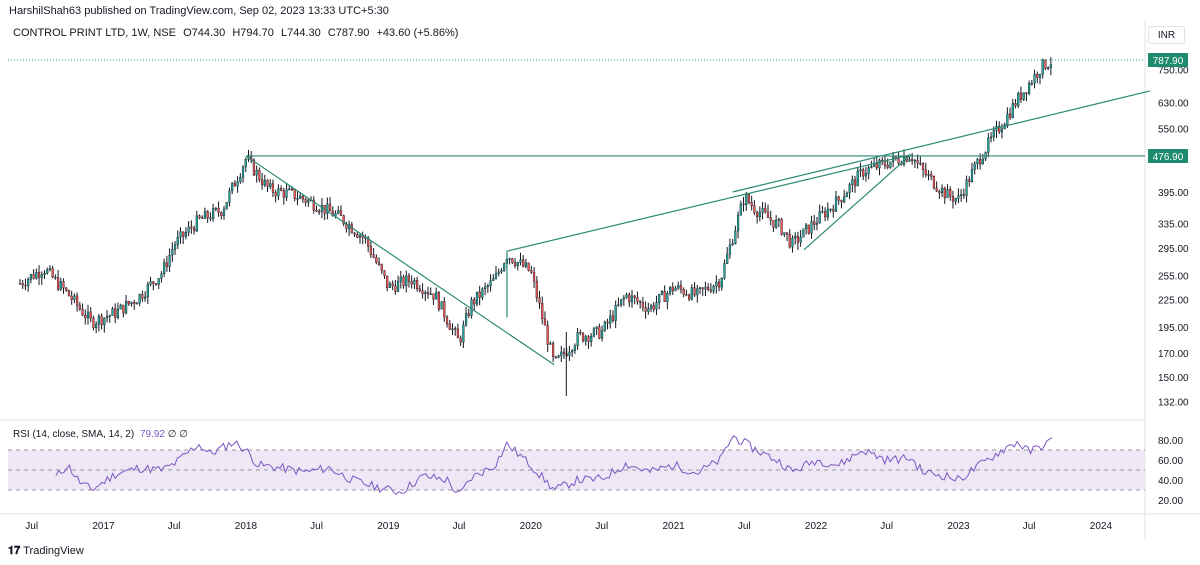 The image size is (1200, 565). Describe the element at coordinates (1173, 301) in the screenshot. I see `price-tick-label: 225.00` at that location.